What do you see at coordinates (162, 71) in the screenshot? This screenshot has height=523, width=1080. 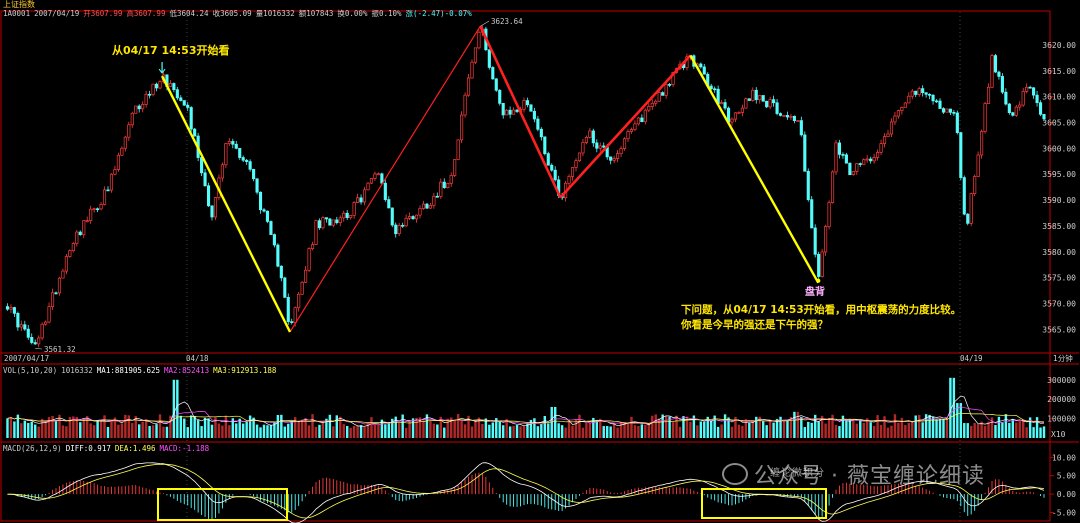 I see `start-arrowhead-icon` at bounding box center [162, 71].